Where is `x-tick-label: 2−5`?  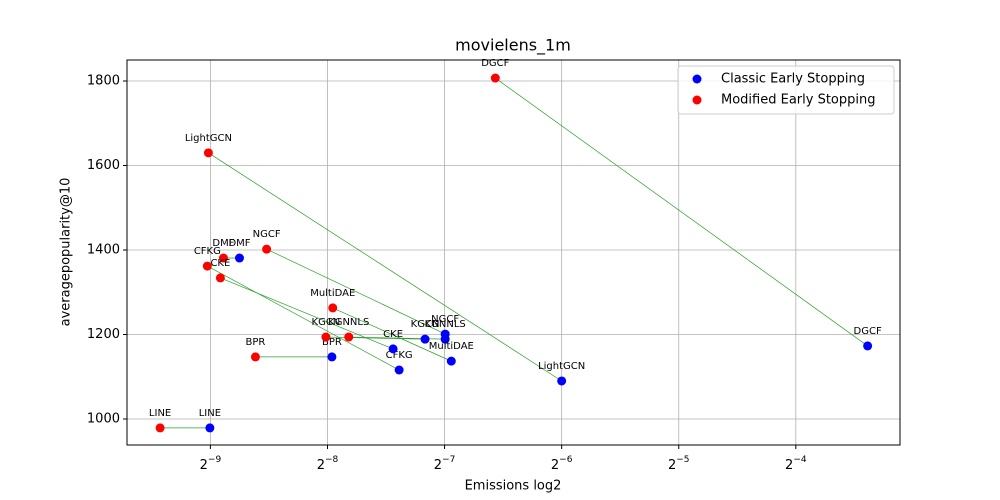
x-tick-label: 2−5 is located at coordinates (679, 464).